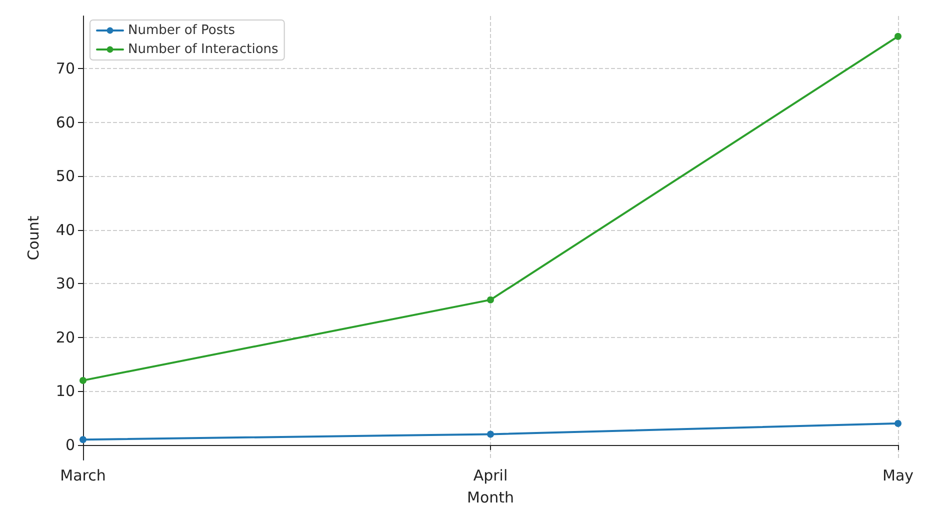 The image size is (936, 518). Describe the element at coordinates (65, 122) in the screenshot. I see `y-tick-label: 60` at that location.